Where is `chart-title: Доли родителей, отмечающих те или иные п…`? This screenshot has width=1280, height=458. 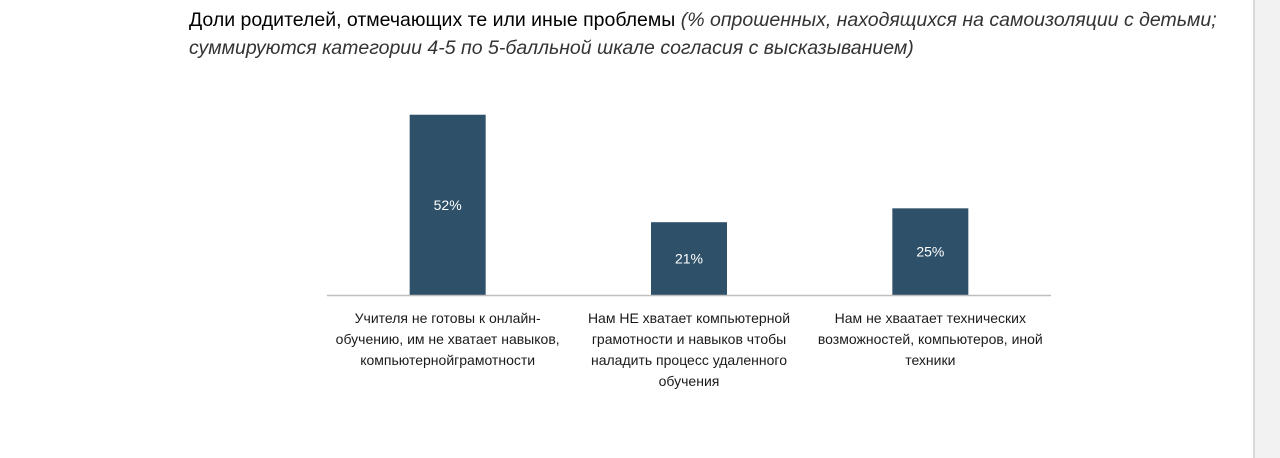 chart-title: Доли родителей, отмечающих те или иные п… is located at coordinates (704, 34).